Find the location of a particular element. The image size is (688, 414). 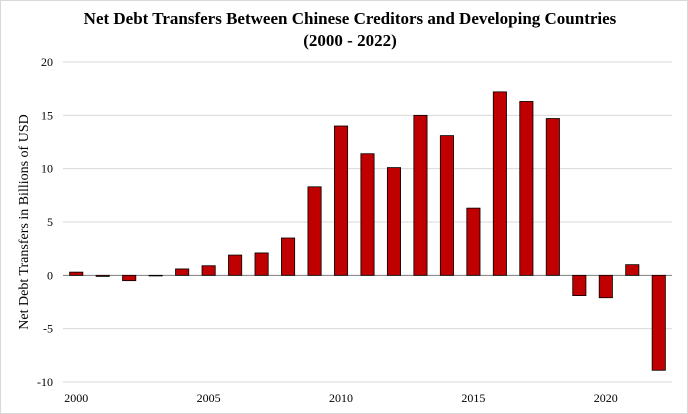

y-tick-label: 20 is located at coordinates (47, 62).